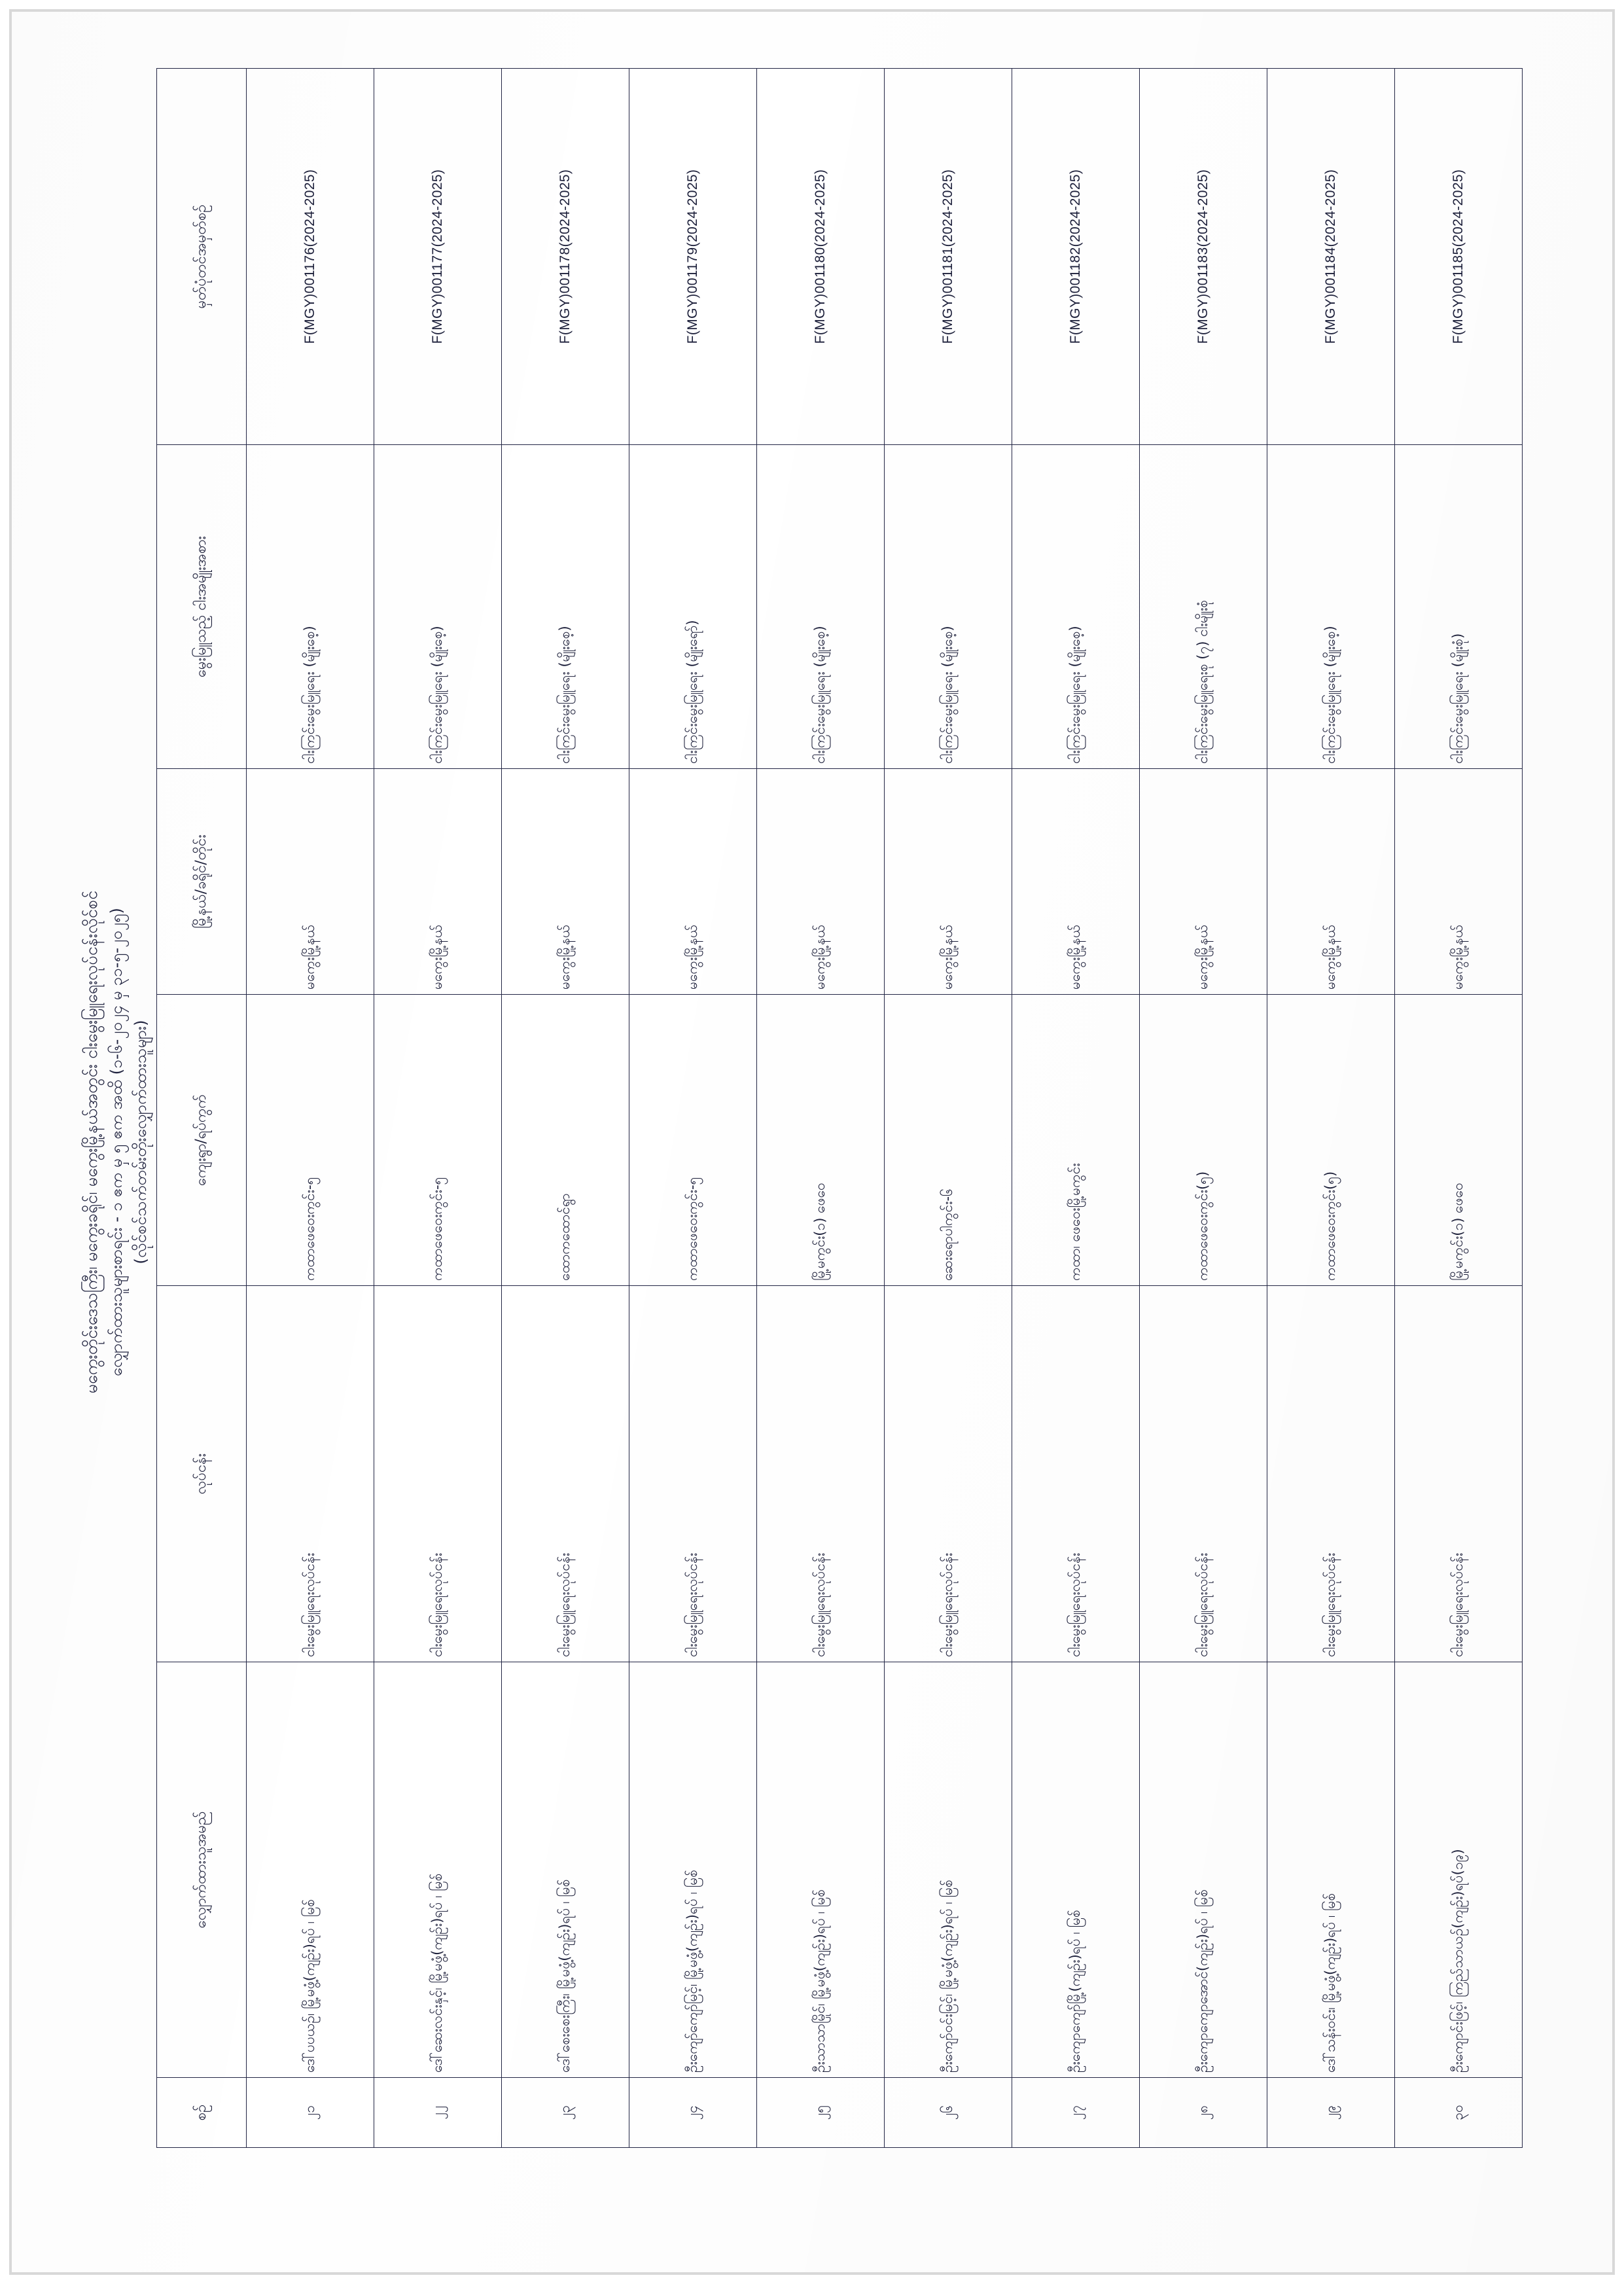 The image size is (1624, 2284). I want to click on cell-serial: ၂၆, so click(948, 2112).